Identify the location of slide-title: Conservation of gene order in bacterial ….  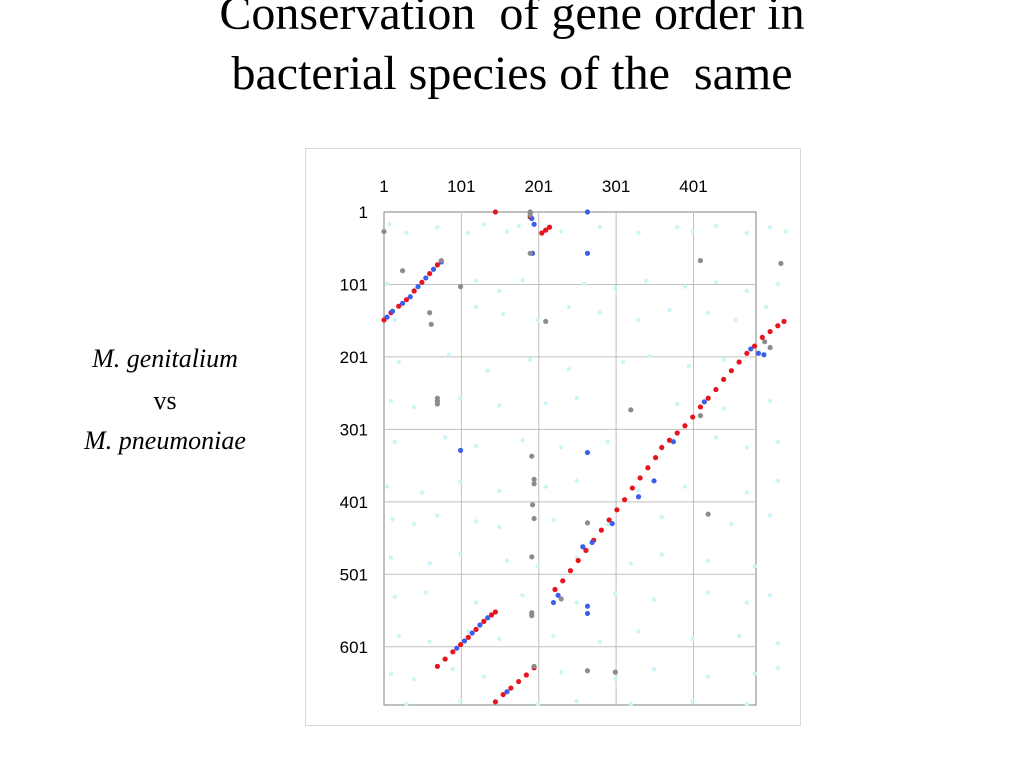
(512, 52).